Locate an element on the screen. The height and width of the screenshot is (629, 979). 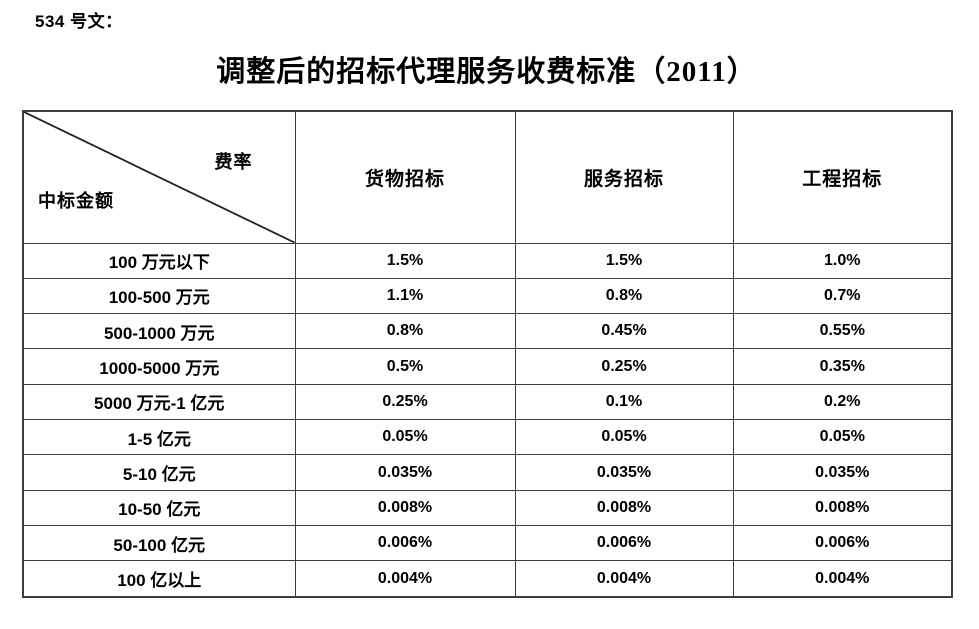
table-row: 5-10 亿元 0.035% 0.035% 0.035% is located at coordinates (487, 472).